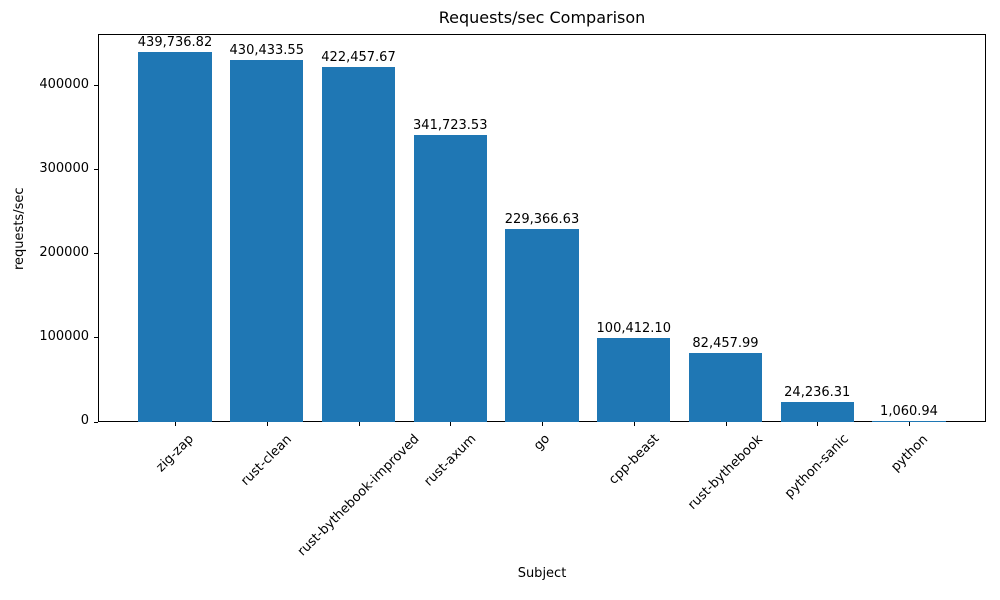 The image size is (1000, 600). Describe the element at coordinates (634, 379) in the screenshot. I see `bar-cpp-beast` at that location.